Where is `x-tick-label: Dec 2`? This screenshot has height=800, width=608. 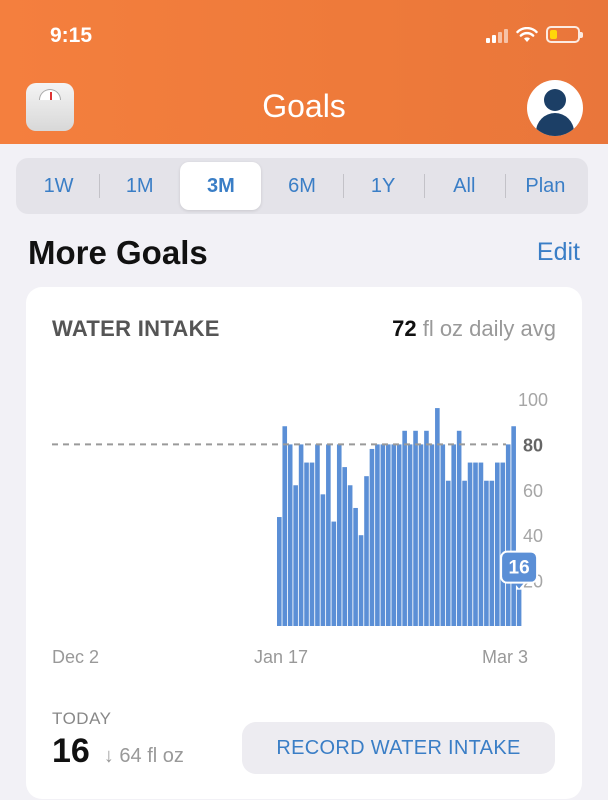
x-tick-label: Dec 2 is located at coordinates (75, 657).